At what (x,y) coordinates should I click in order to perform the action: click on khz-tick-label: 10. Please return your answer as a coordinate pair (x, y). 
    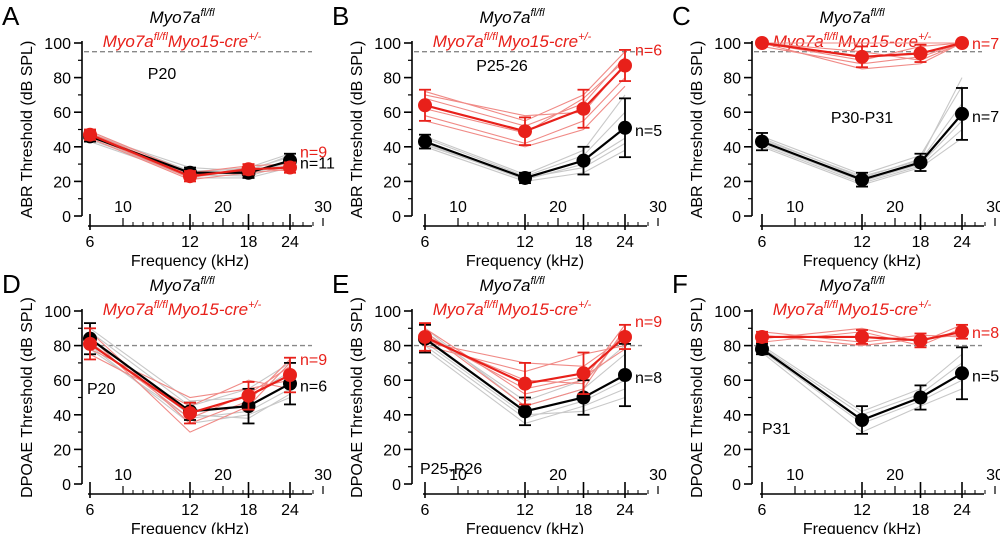
    Looking at the image, I should click on (795, 207).